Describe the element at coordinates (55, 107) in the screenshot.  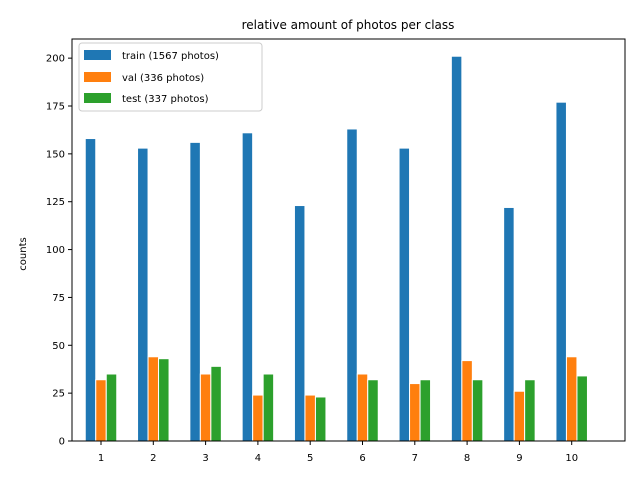
I see `y-tick-label: 175` at that location.